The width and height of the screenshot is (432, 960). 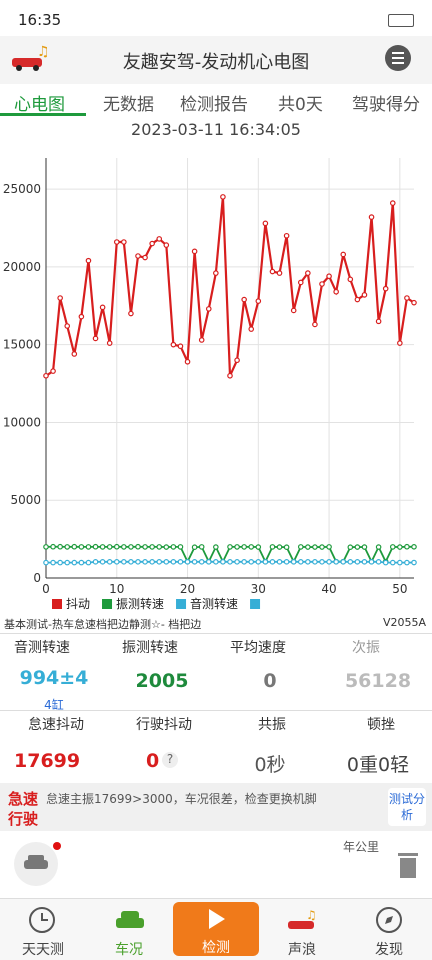 What do you see at coordinates (216, 807) in the screenshot?
I see `alert-bar` at bounding box center [216, 807].